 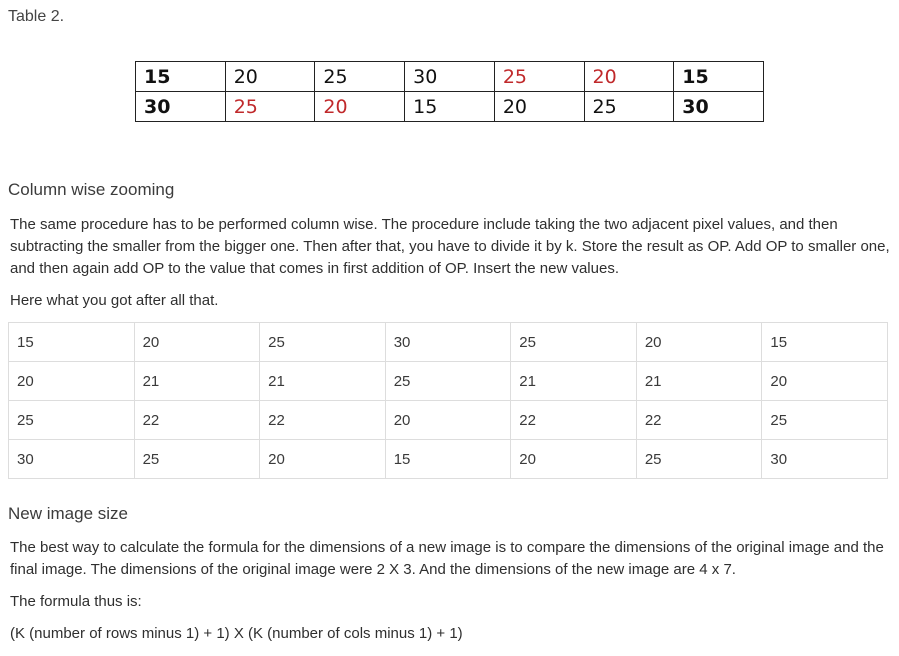 I want to click on zoom-table-row: 30 25 20 15 20 25 30, so click(x=448, y=459).